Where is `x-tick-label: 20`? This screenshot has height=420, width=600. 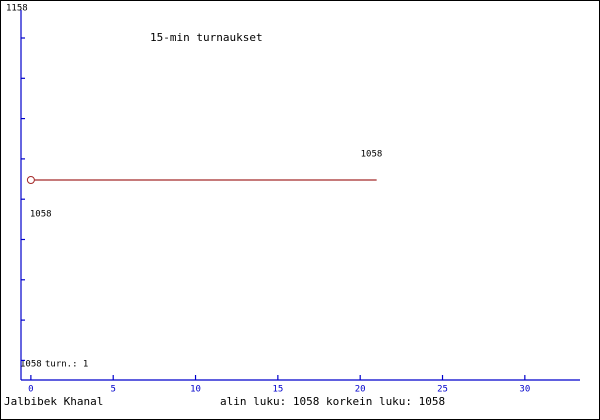 x-tick-label: 20 is located at coordinates (360, 390).